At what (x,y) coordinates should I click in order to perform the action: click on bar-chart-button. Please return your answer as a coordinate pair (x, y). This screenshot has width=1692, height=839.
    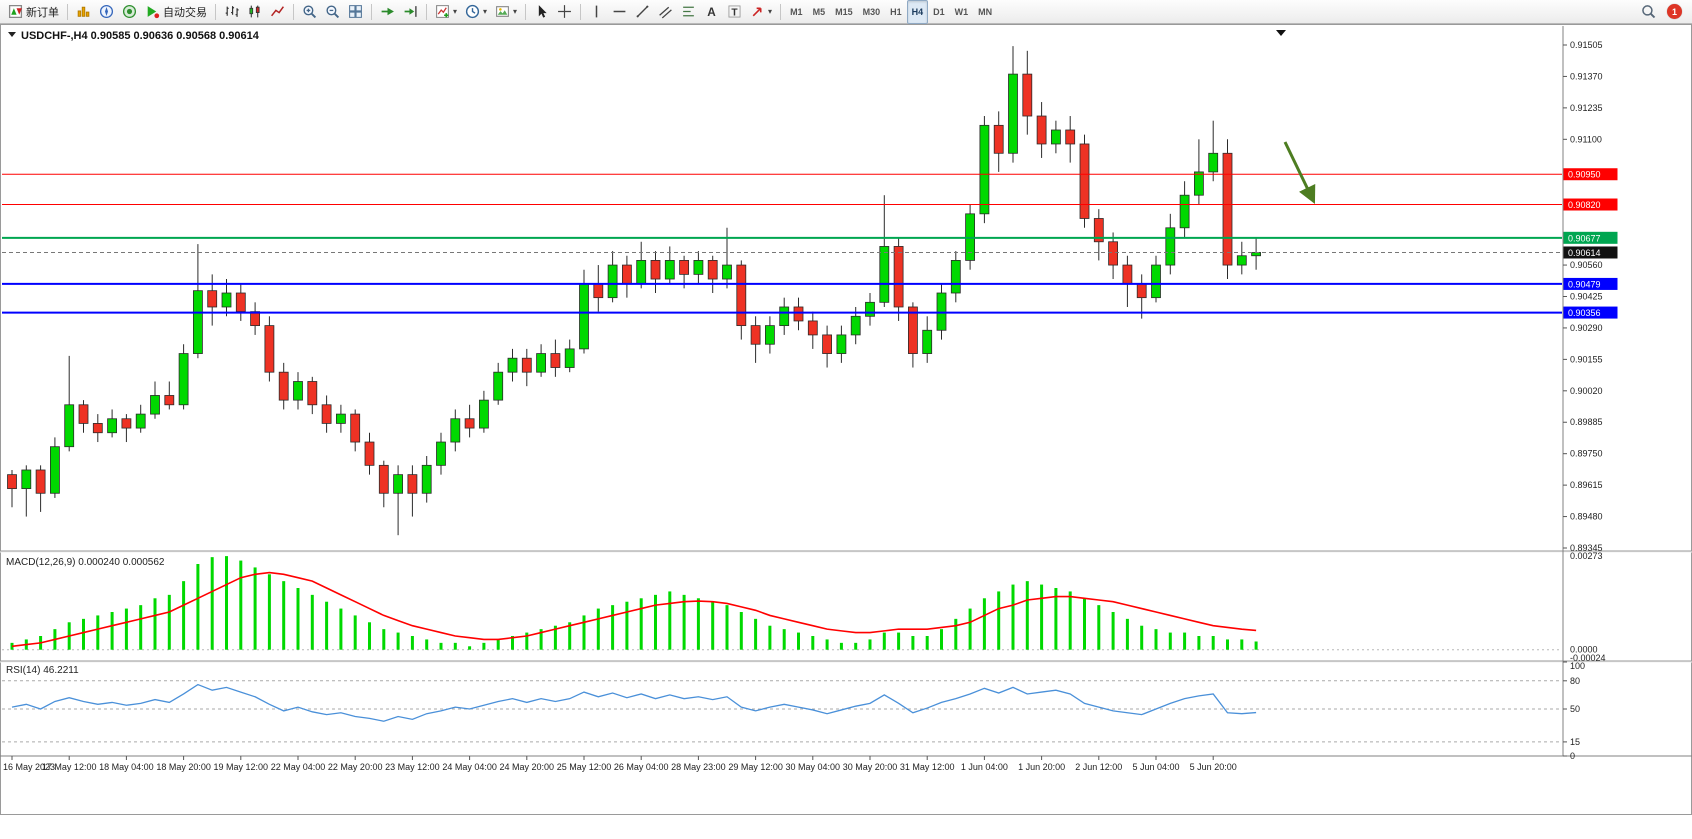
    Looking at the image, I should click on (231, 12).